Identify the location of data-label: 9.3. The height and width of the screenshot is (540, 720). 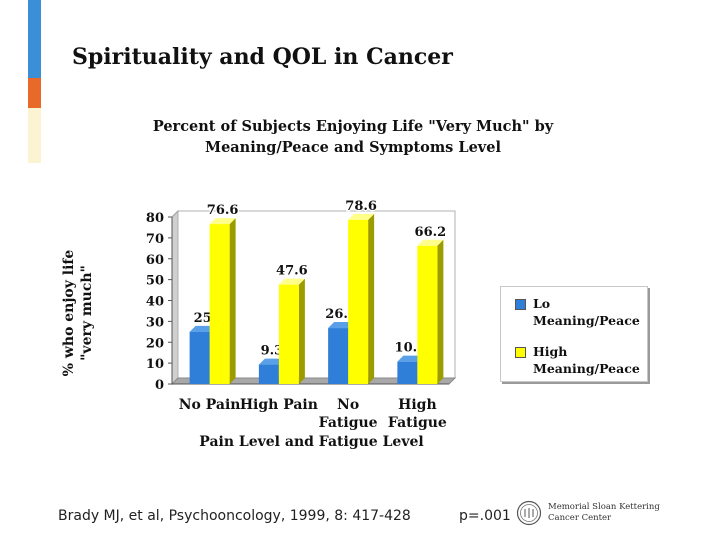
(272, 351).